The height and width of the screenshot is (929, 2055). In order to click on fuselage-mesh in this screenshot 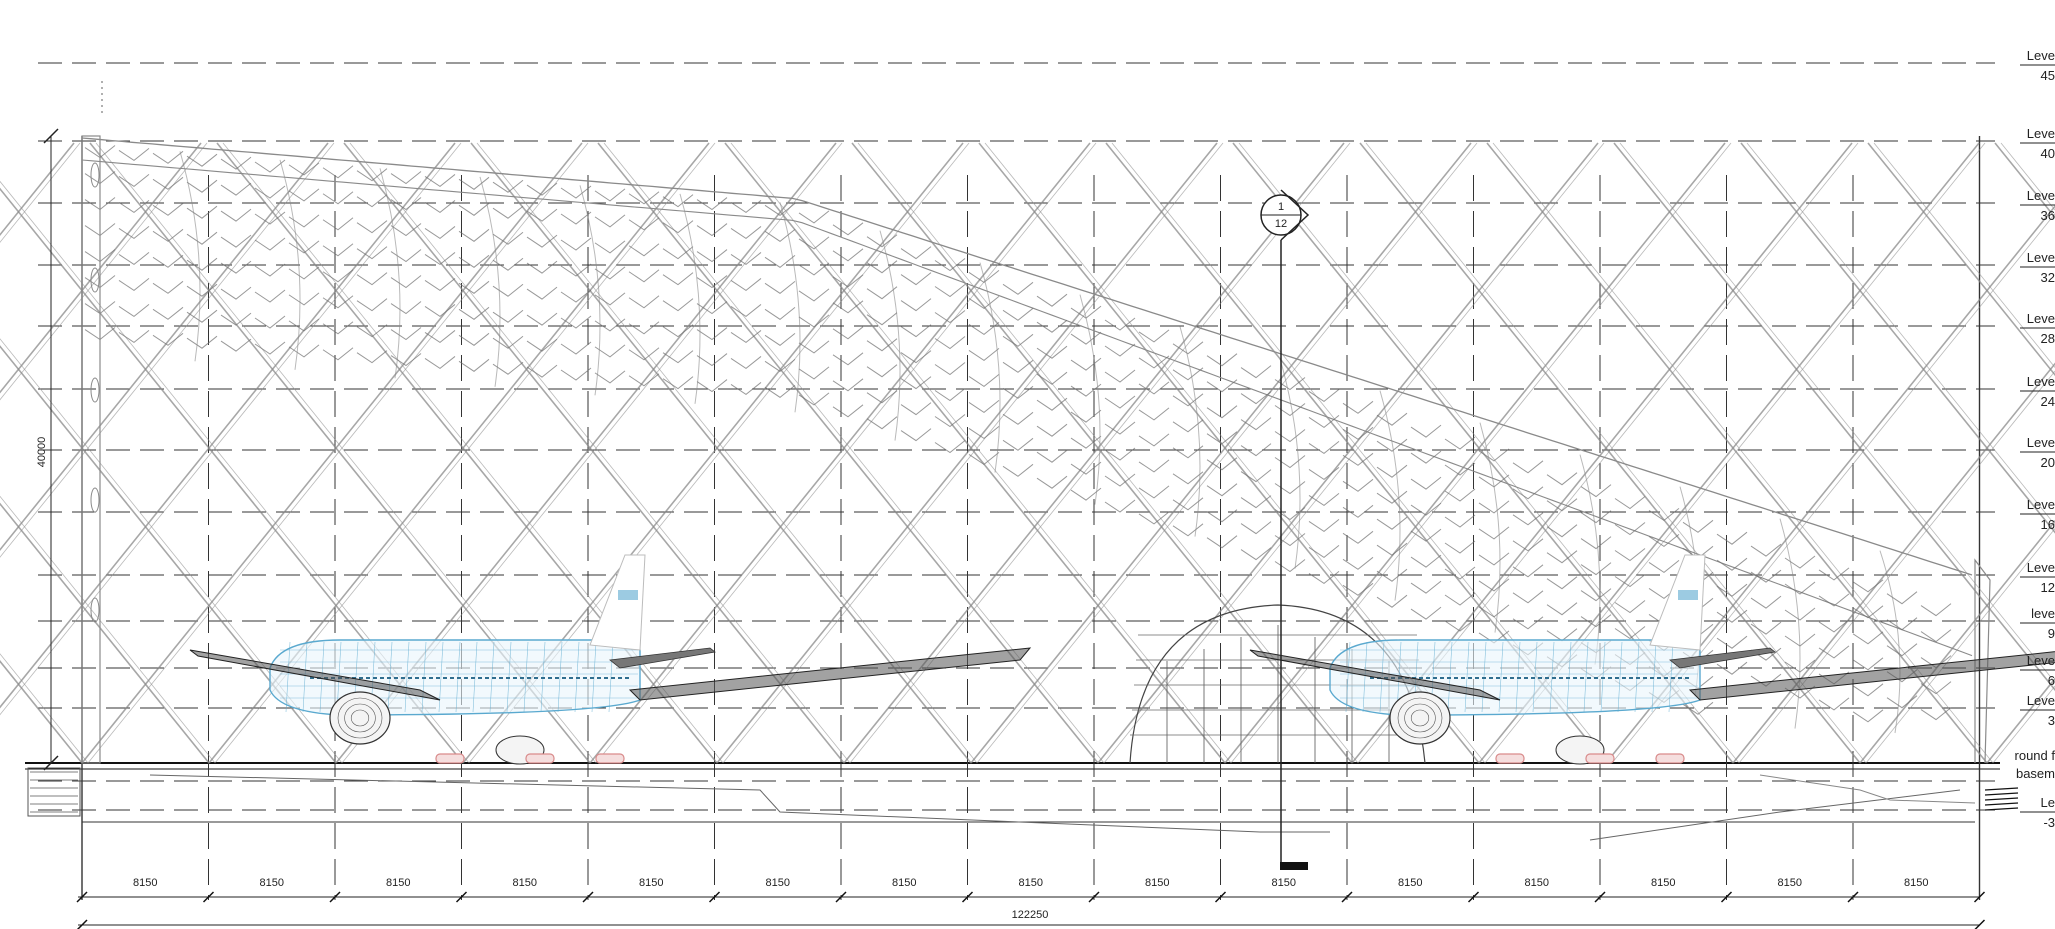, I will do `click(1348, 677)`.